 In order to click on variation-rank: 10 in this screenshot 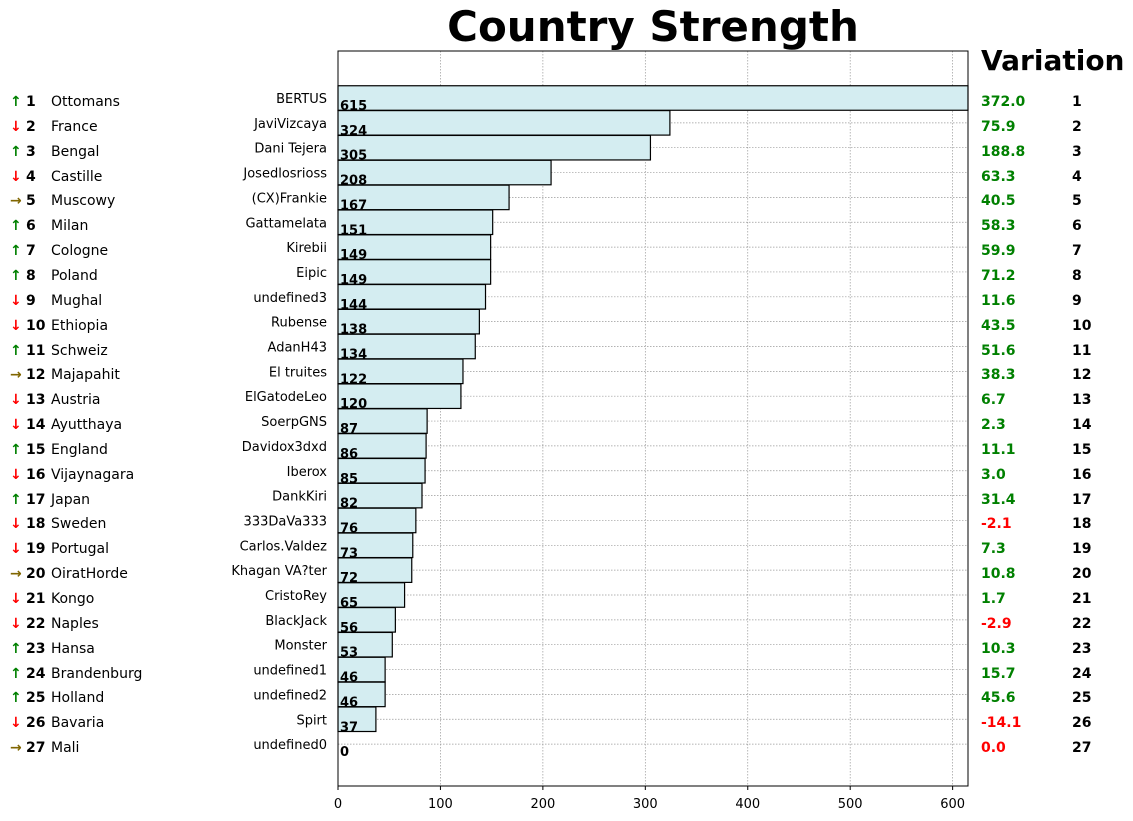, I will do `click(1082, 325)`.